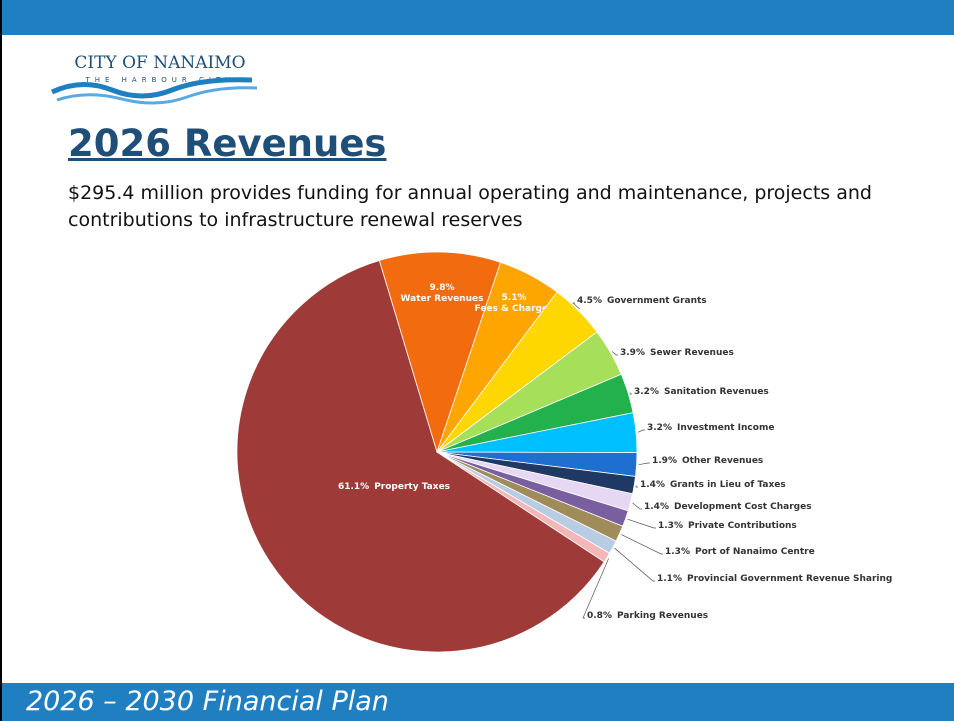 The image size is (954, 721). Describe the element at coordinates (412, 487) in the screenshot. I see `category-label: Property Taxes` at that location.